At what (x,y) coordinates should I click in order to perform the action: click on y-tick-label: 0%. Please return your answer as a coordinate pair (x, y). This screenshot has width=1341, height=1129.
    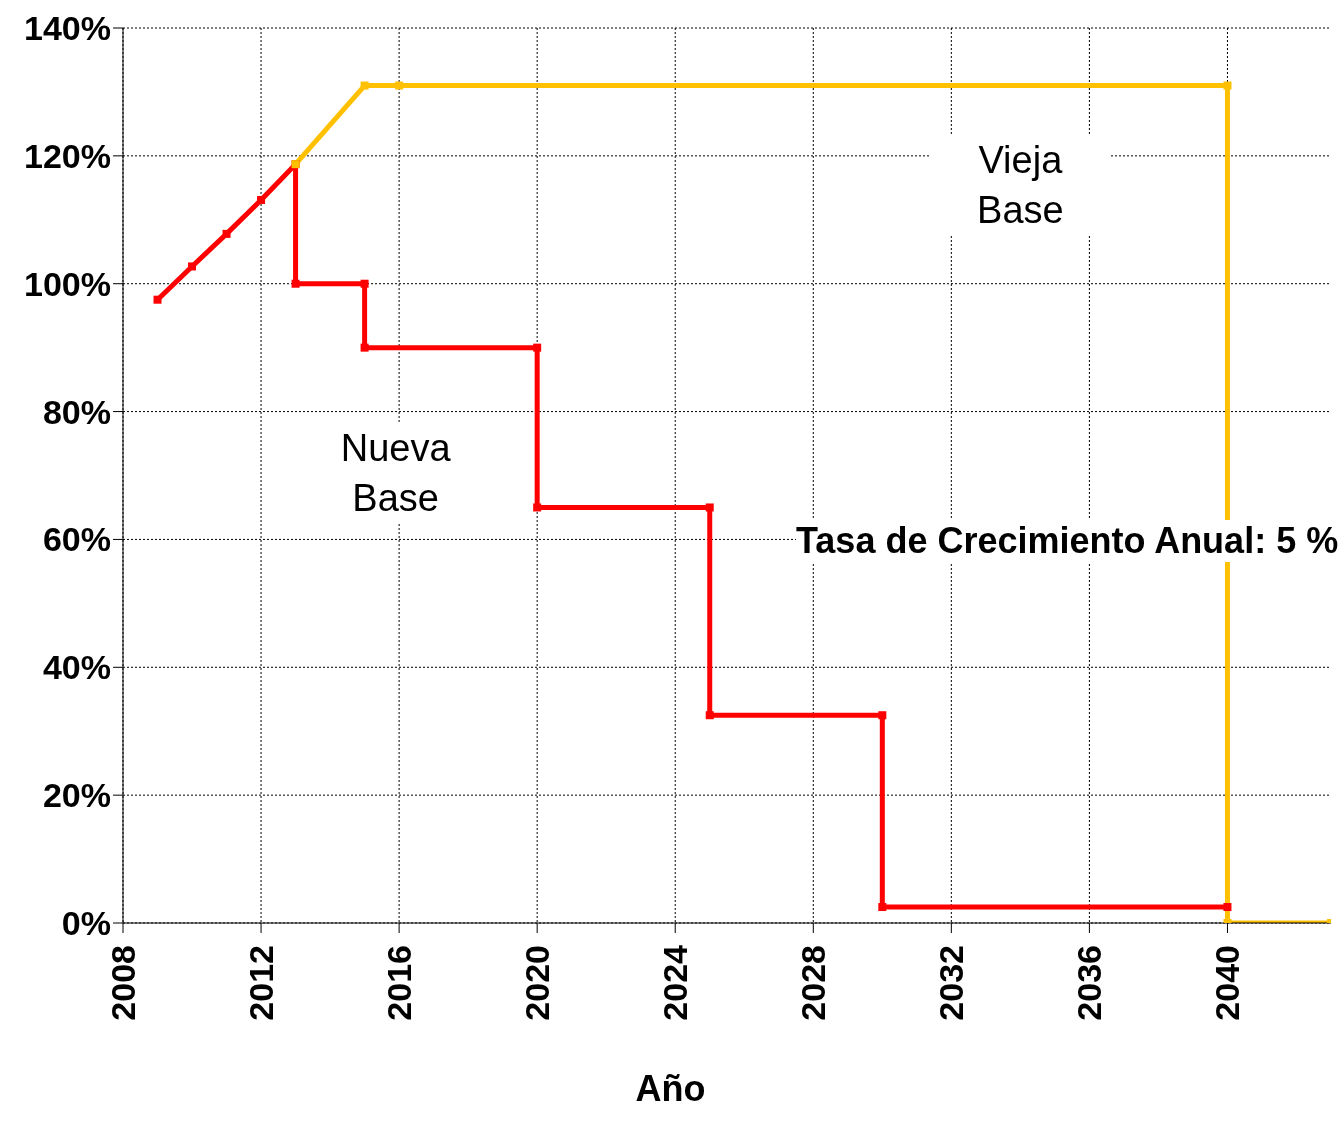
    Looking at the image, I should click on (86, 923).